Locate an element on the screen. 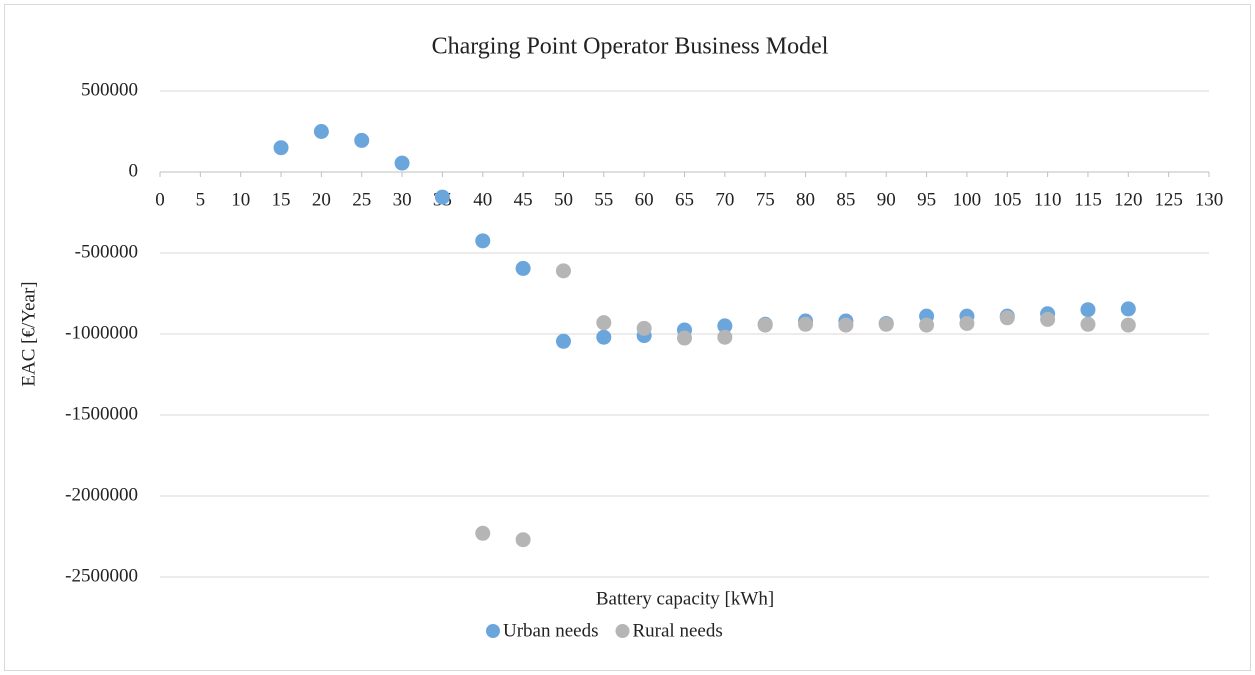 This screenshot has width=1255, height=675. x-tick-label: 80 is located at coordinates (805, 199).